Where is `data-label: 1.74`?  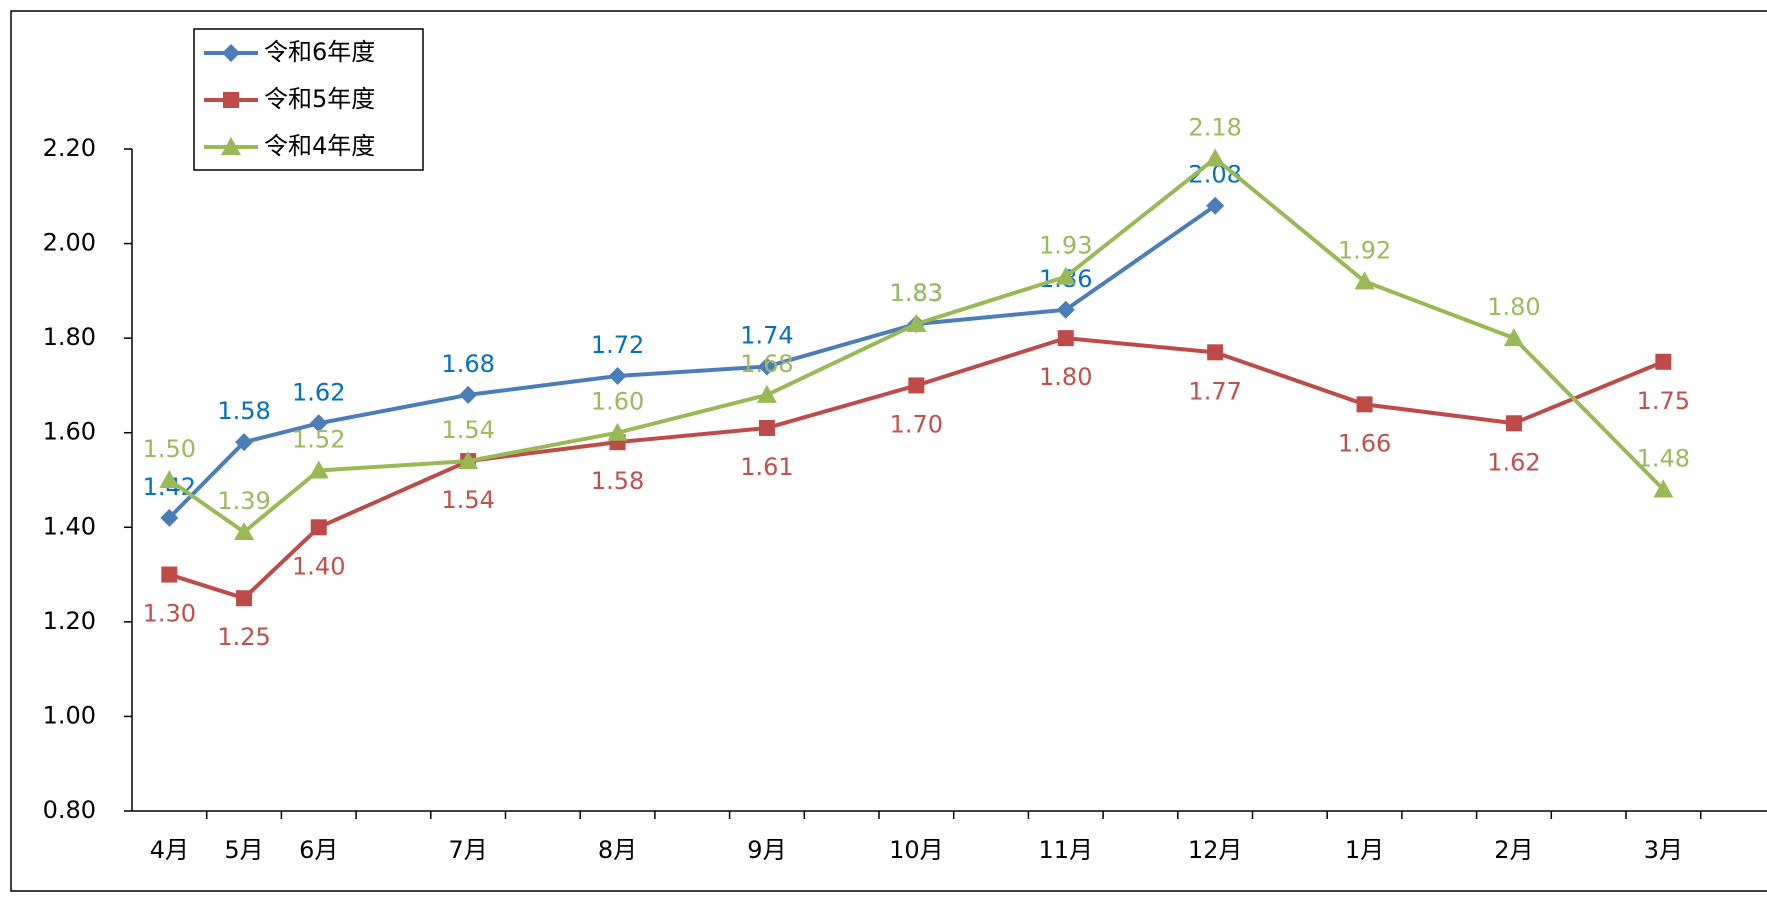 data-label: 1.74 is located at coordinates (766, 336).